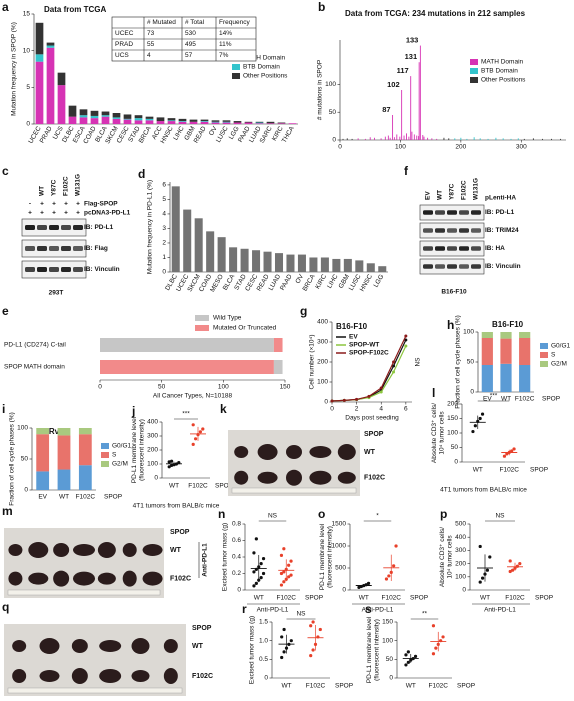  I want to click on antibody-label: IB: Vinculin, so click(503, 266).